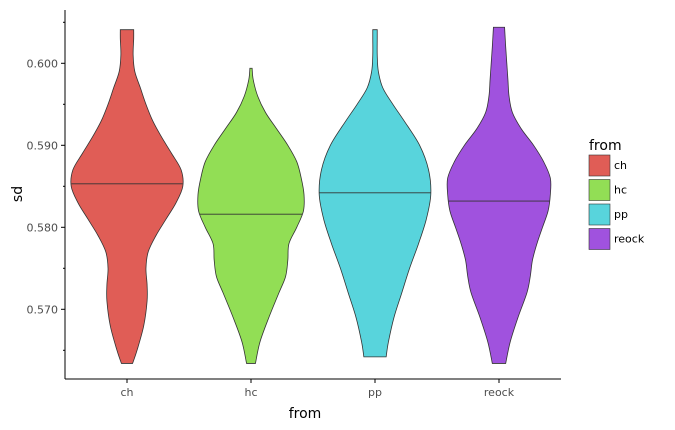 This screenshot has width=675, height=430. Describe the element at coordinates (599, 239) in the screenshot. I see `legend-swatch-reock` at that location.